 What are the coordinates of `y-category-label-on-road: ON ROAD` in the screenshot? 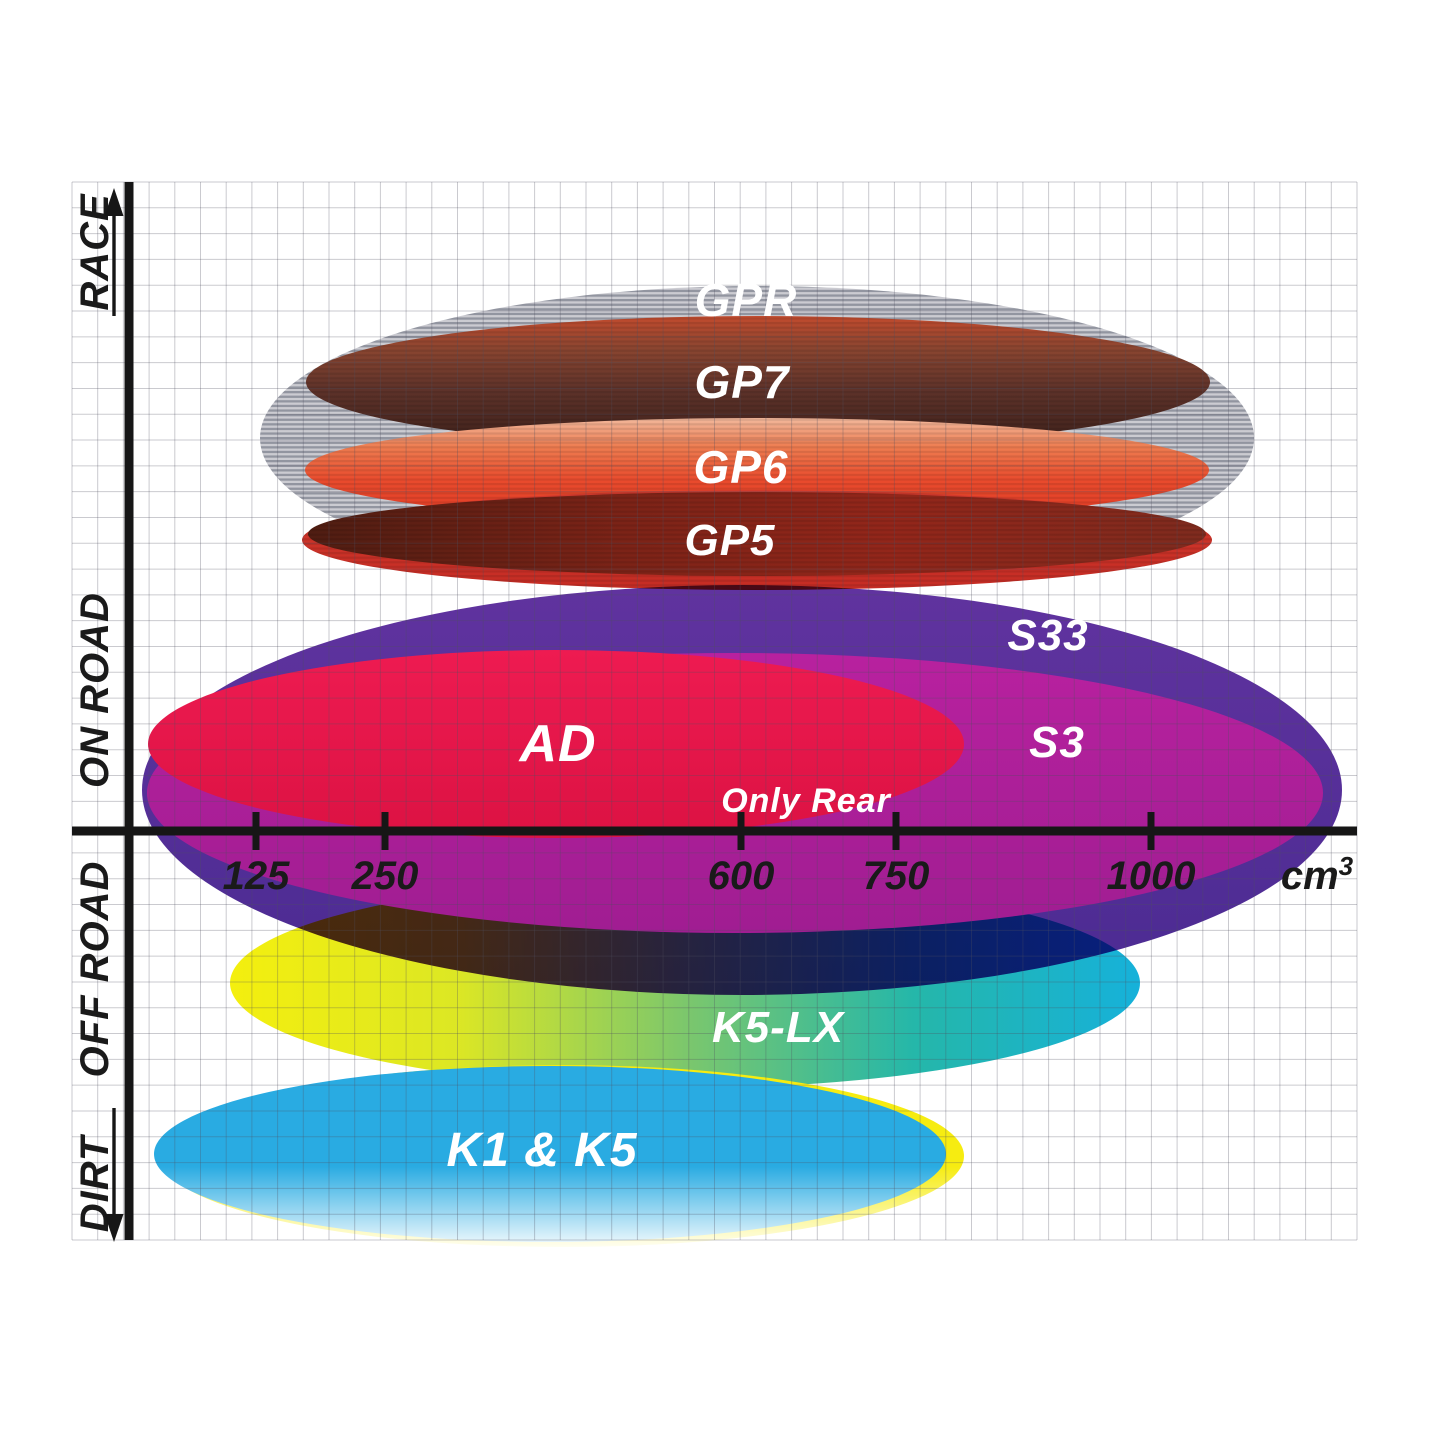 It's located at (95, 690).